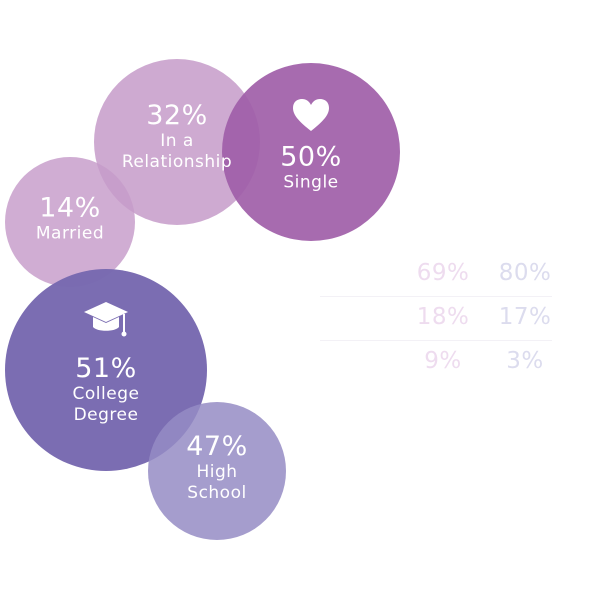 This screenshot has width=600, height=600. Describe the element at coordinates (177, 162) in the screenshot. I see `label-in-relationship-line-2: Relationship` at that location.